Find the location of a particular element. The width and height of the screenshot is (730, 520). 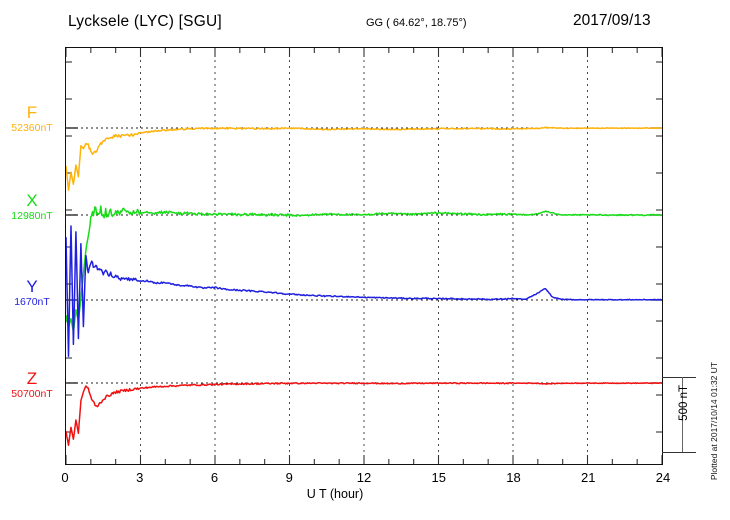

scale-bar-bottom-cap is located at coordinates (679, 452).